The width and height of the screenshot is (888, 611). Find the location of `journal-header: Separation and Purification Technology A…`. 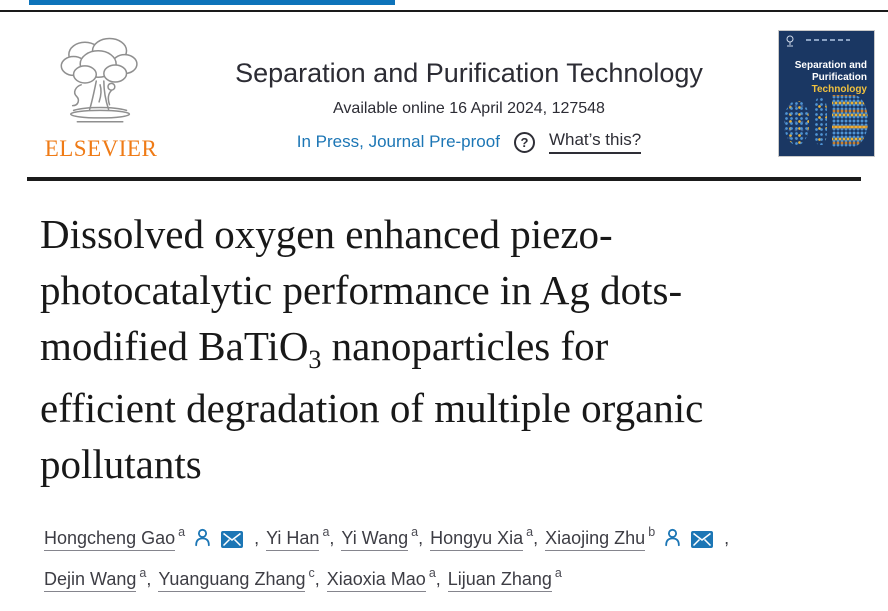

journal-header: Separation and Purification Technology A… is located at coordinates (469, 106).